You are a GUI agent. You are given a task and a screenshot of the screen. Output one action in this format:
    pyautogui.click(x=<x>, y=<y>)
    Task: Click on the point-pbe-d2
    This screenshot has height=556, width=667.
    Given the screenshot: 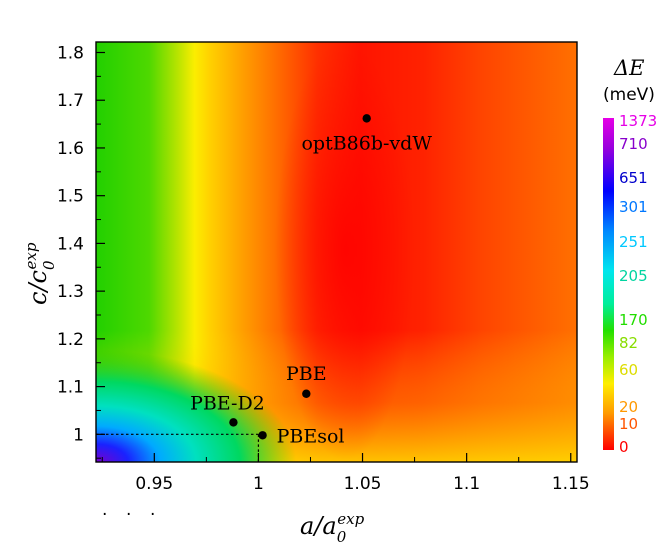 What is the action you would take?
    pyautogui.click(x=233, y=422)
    